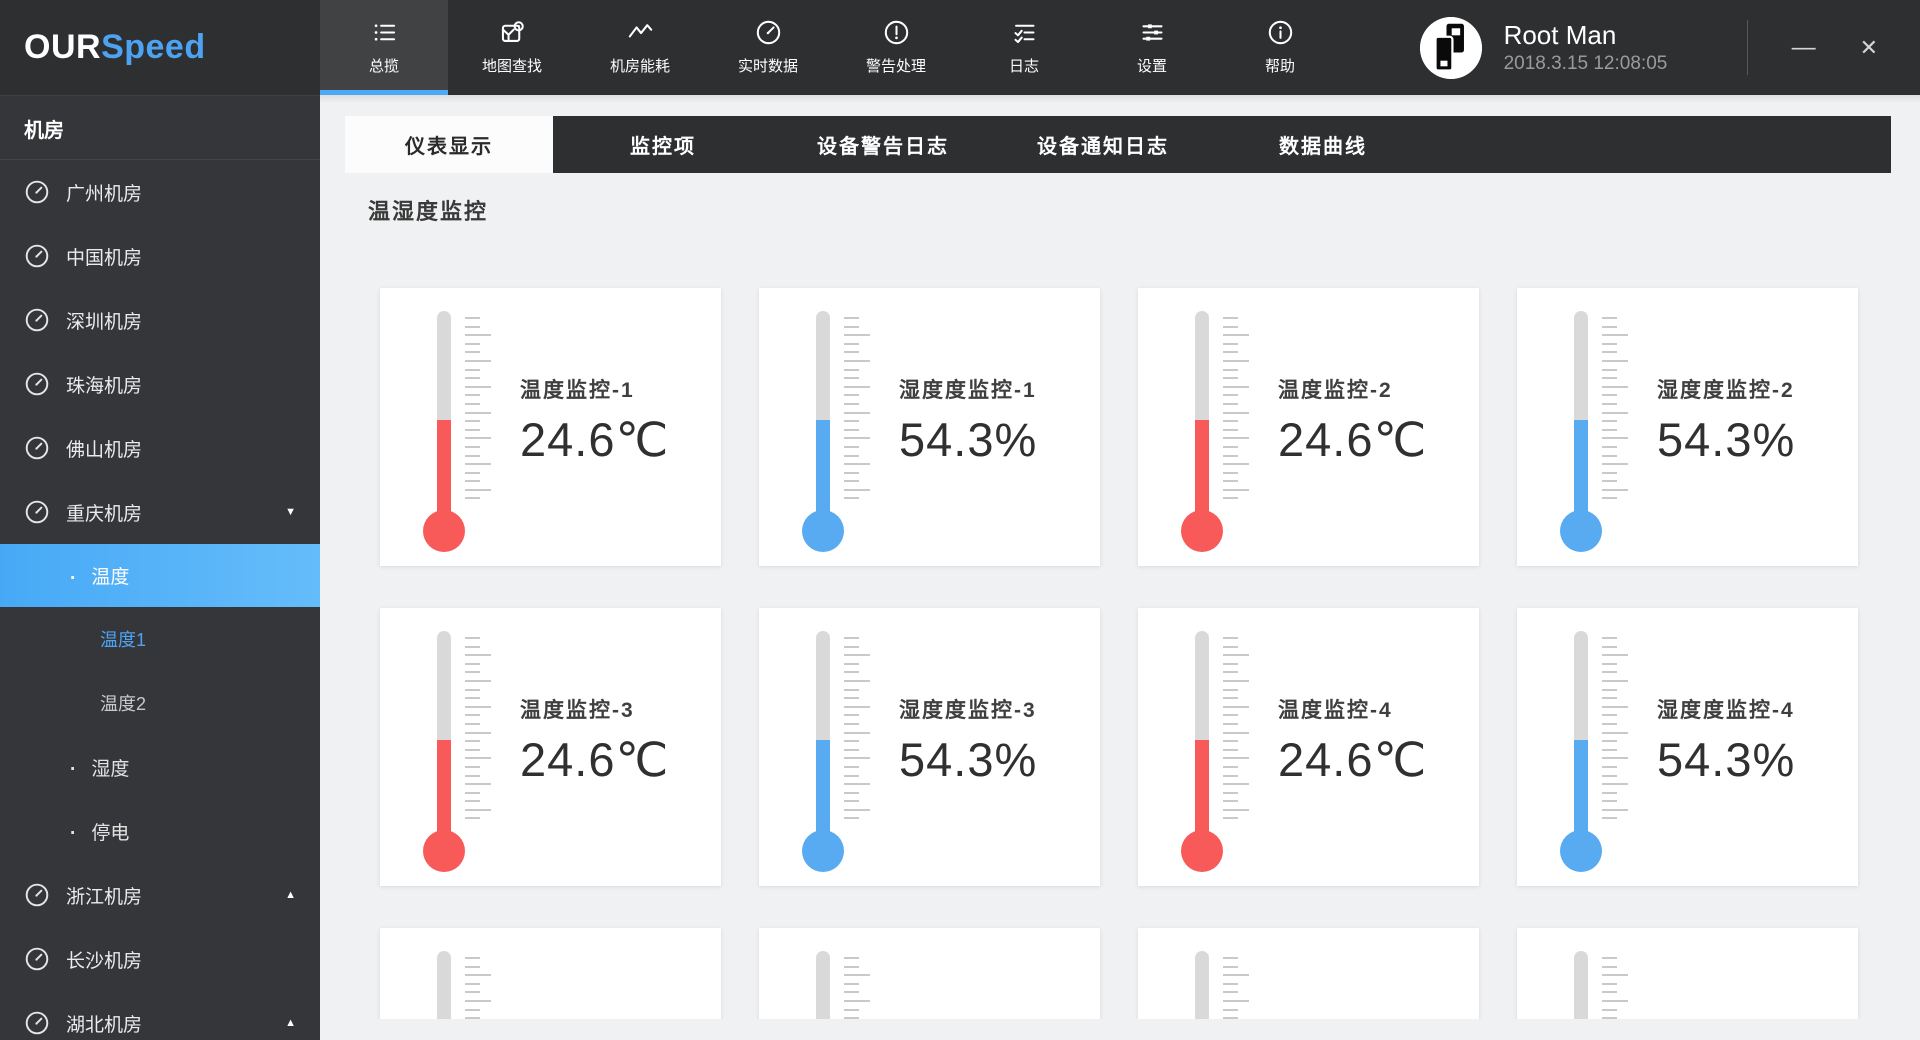 The image size is (1920, 1040). What do you see at coordinates (104, 450) in the screenshot?
I see `sidebar-item-label: 佛山机房` at bounding box center [104, 450].